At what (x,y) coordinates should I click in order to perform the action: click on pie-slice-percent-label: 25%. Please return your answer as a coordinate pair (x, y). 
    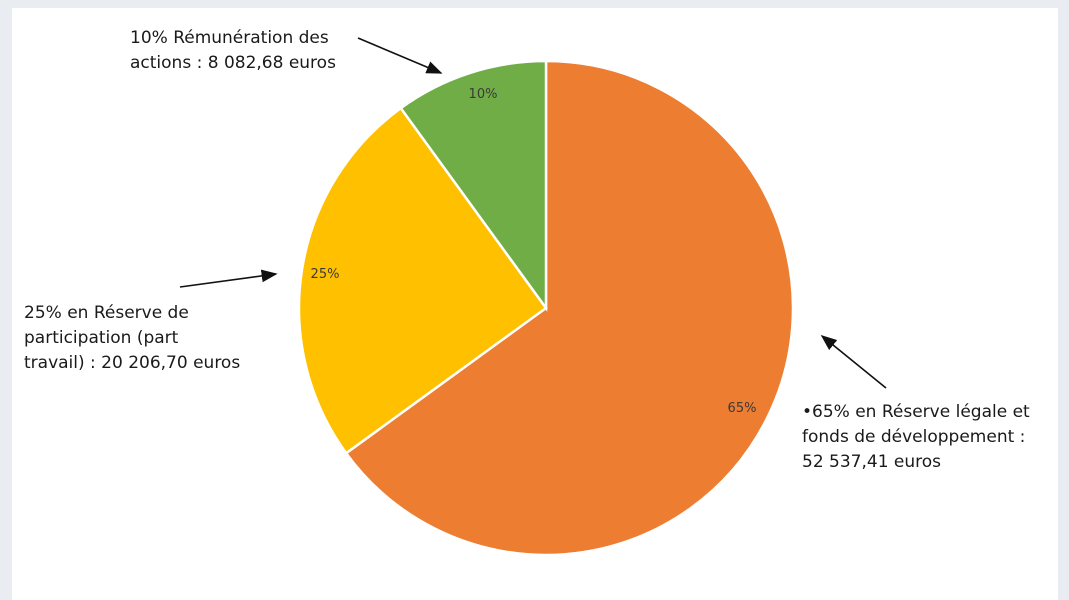
    Looking at the image, I should click on (325, 274).